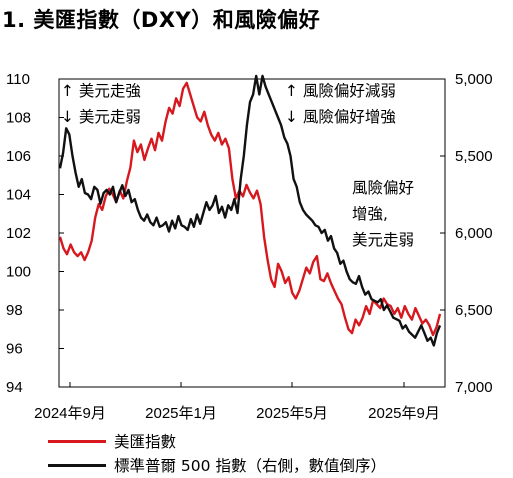 The height and width of the screenshot is (478, 513). Describe the element at coordinates (181, 413) in the screenshot. I see `x-tick-label: 2025年1月` at that location.